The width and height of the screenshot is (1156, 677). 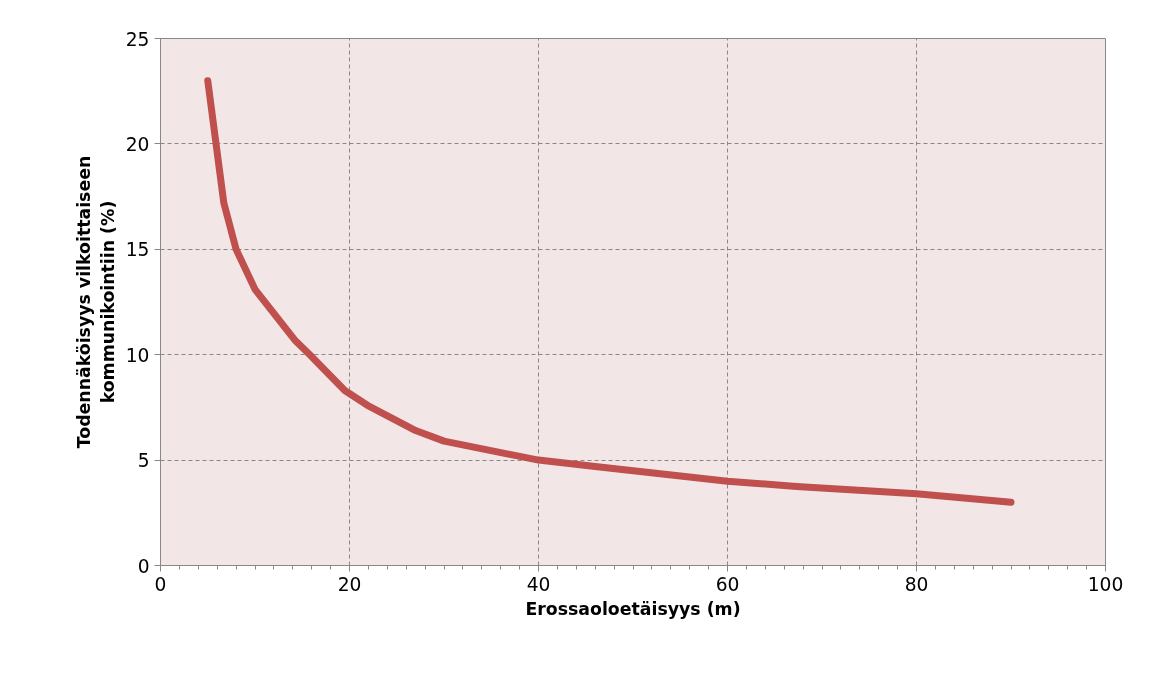 What do you see at coordinates (633, 608) in the screenshot?
I see `x-axis-title: Erossaoloetäisyys (m)` at bounding box center [633, 608].